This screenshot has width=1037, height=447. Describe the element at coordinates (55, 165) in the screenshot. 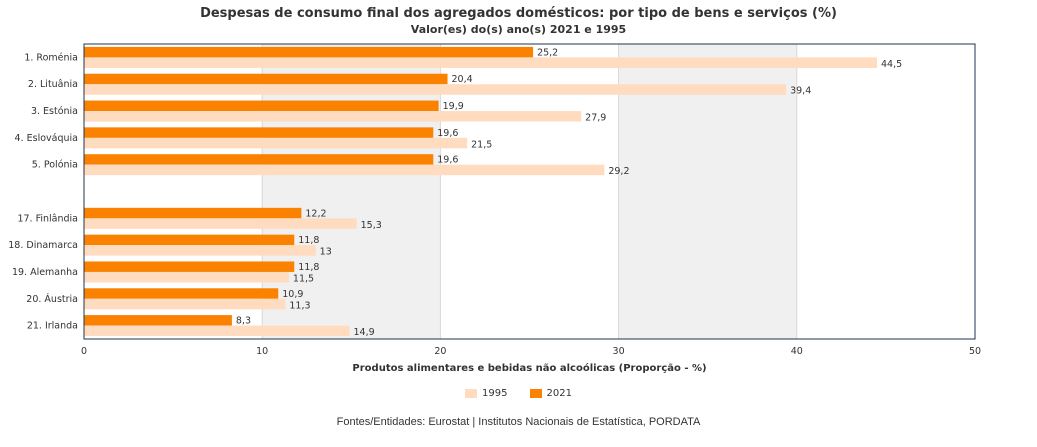

I see `category-label: 5. Polónia` at that location.